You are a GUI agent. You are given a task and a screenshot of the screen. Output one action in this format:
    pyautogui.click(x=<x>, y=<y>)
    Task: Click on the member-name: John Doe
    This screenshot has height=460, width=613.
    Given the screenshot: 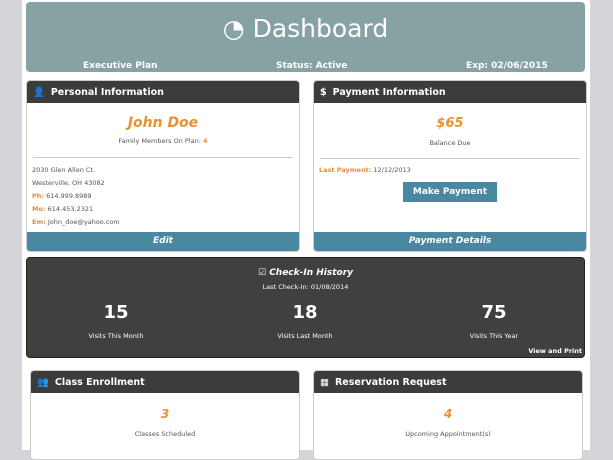 What is the action you would take?
    pyautogui.click(x=163, y=123)
    